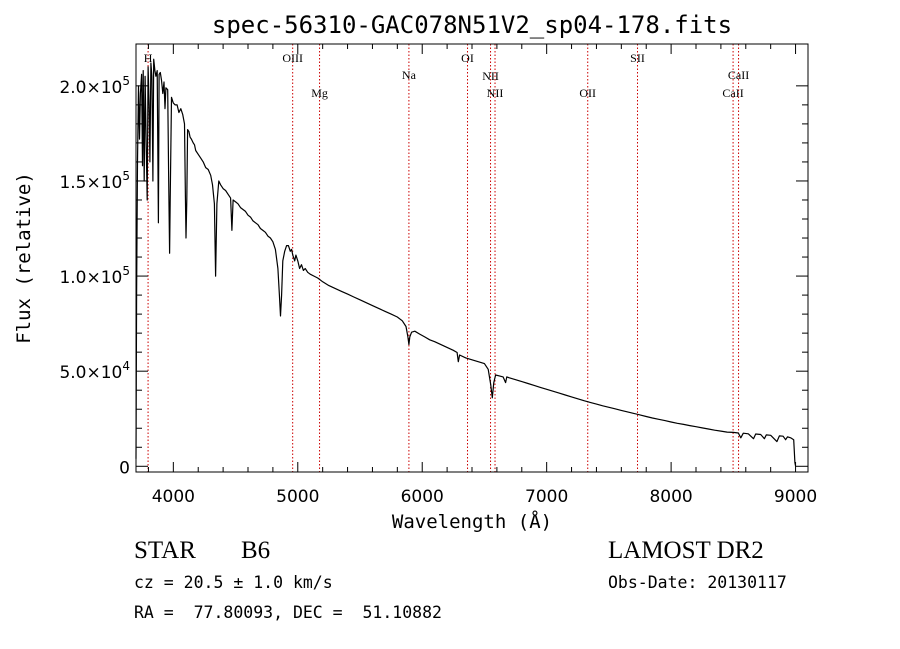 The height and width of the screenshot is (649, 900). I want to click on line-label-h: H, so click(148, 58).